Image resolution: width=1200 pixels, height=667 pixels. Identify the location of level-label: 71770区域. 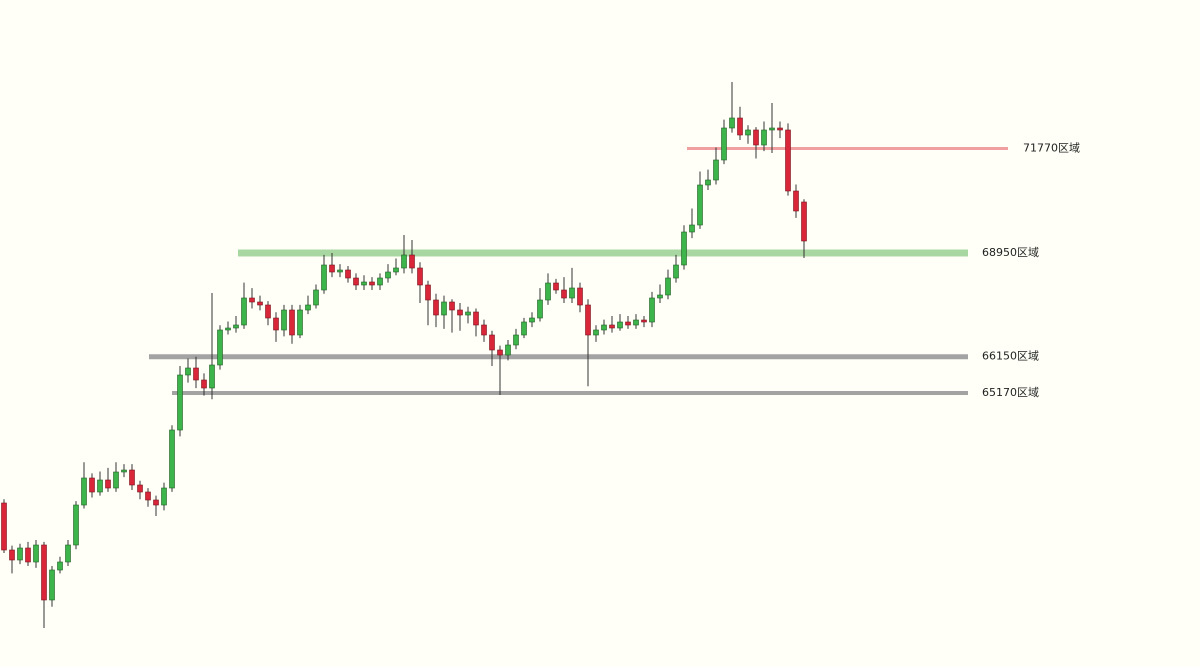
(1051, 148).